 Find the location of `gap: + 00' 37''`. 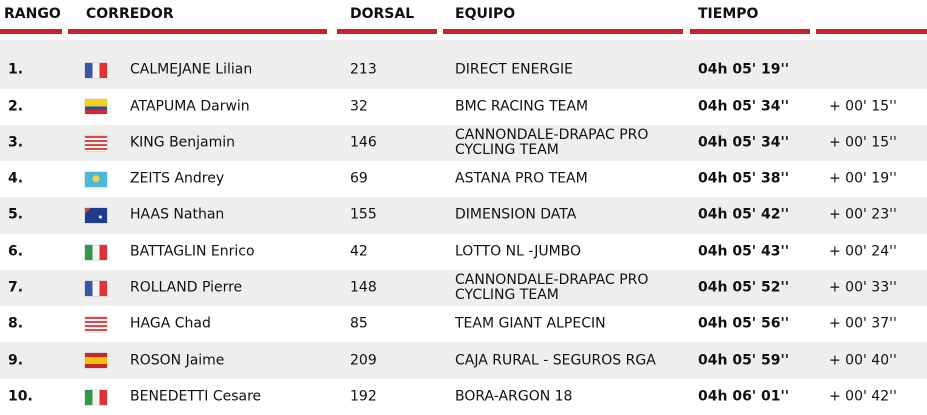

gap: + 00' 37'' is located at coordinates (863, 323).